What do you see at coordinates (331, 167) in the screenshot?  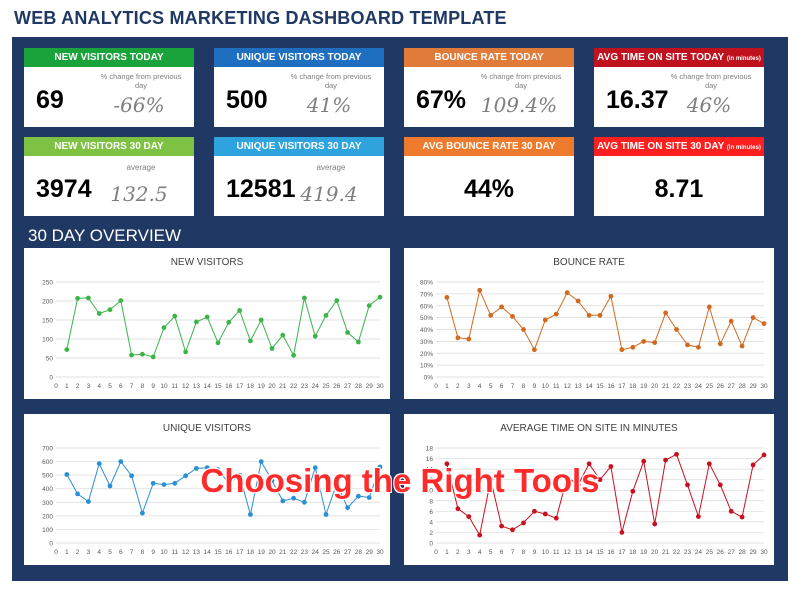 I see `kpi-average-label: average` at bounding box center [331, 167].